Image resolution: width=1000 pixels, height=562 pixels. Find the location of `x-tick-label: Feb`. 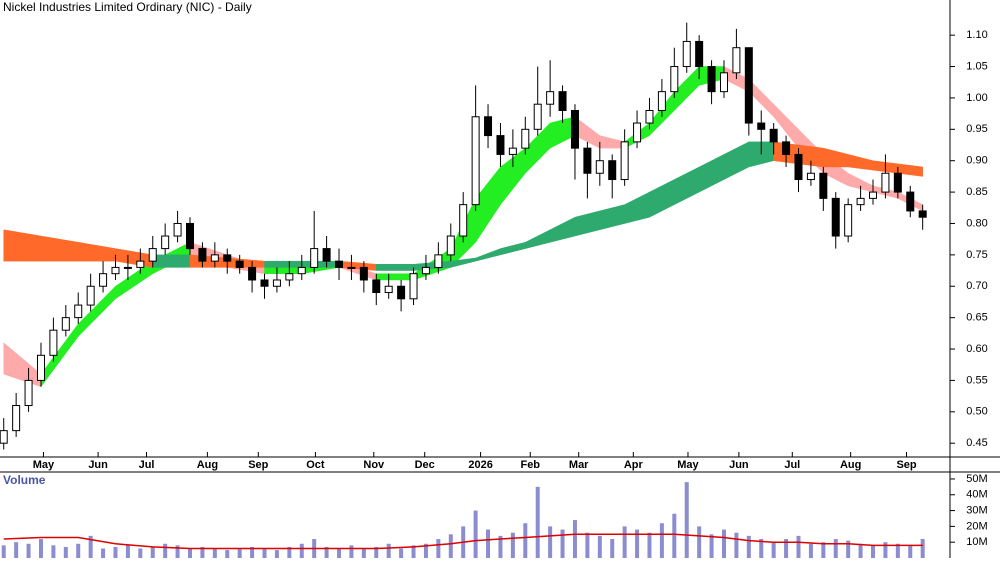

x-tick-label: Feb is located at coordinates (530, 465).